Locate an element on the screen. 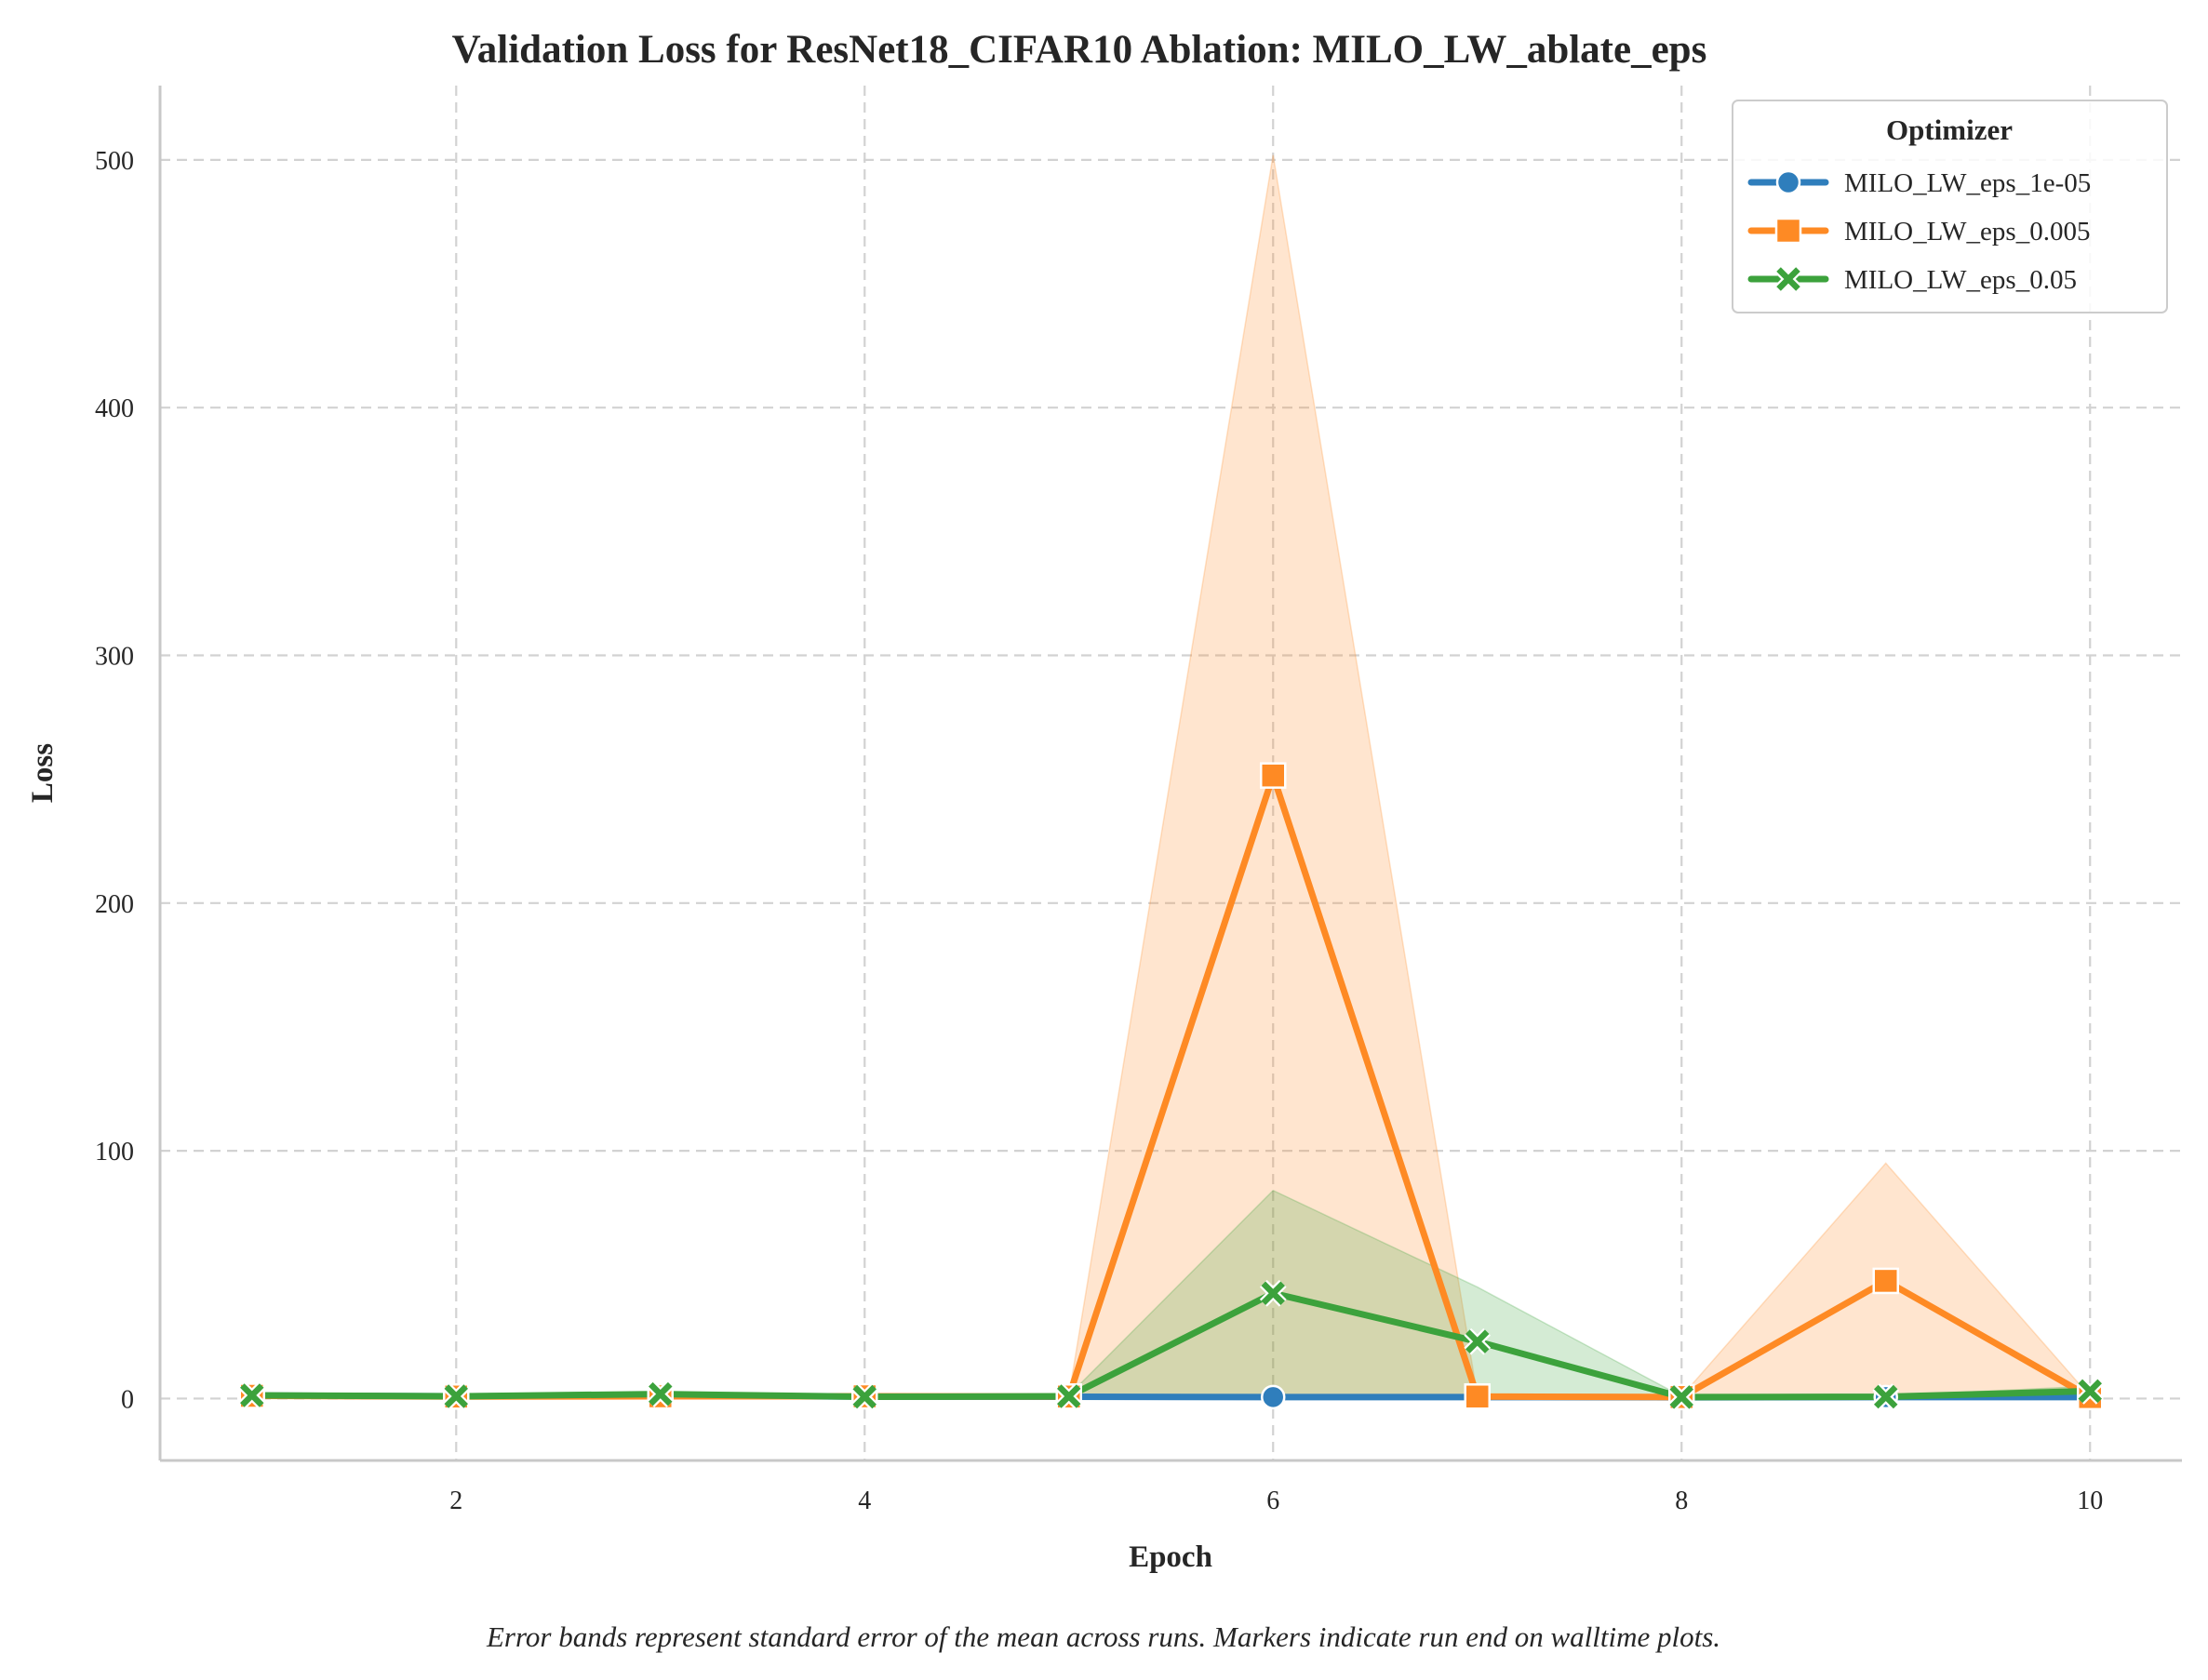 Image resolution: width=2208 pixels, height=1680 pixels. x-tick-label: 10 is located at coordinates (2090, 1501).